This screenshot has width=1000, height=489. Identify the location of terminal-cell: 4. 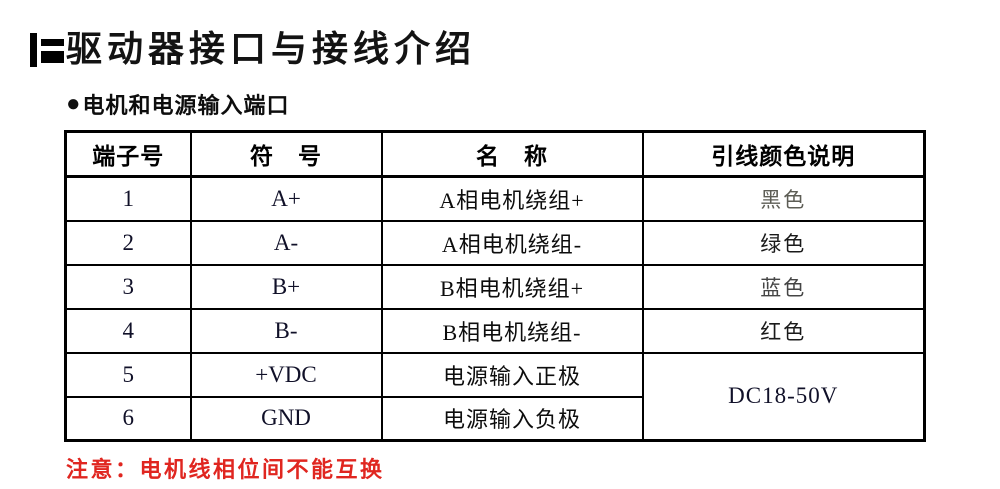
(128, 330).